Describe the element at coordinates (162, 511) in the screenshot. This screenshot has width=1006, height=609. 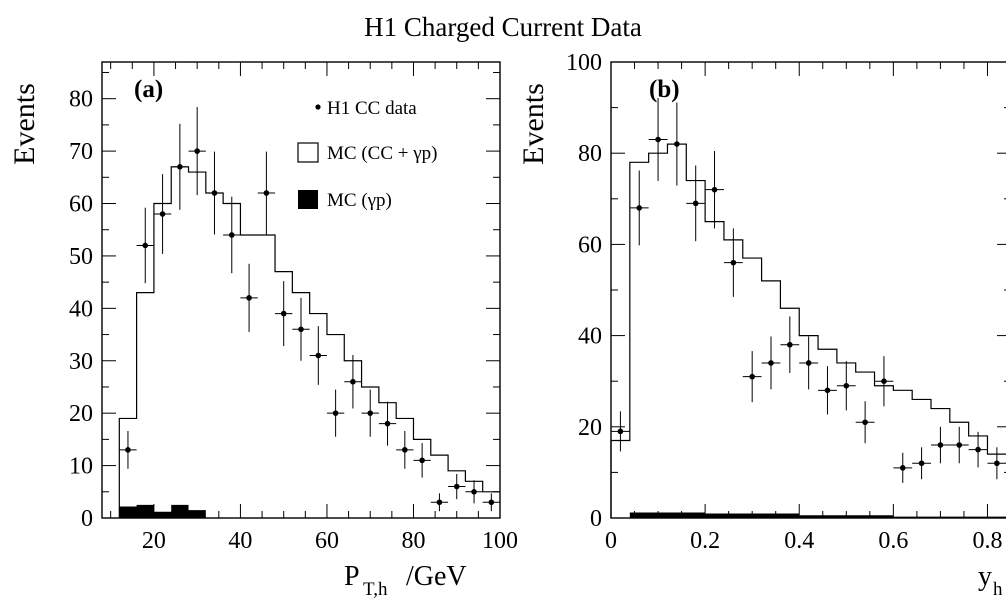
I see `panel-a-mc-gp-hist` at that location.